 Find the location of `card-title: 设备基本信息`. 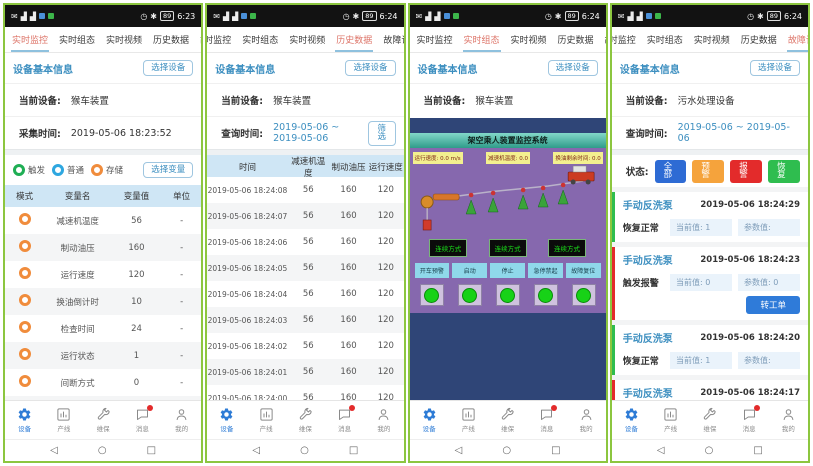

card-title: 设备基本信息 is located at coordinates (245, 70).